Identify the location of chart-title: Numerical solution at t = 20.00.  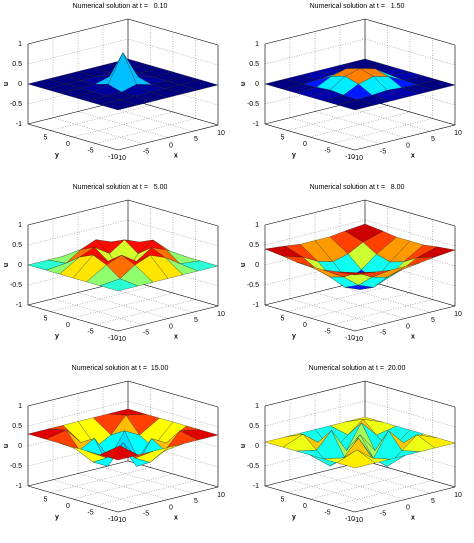
(357, 368).